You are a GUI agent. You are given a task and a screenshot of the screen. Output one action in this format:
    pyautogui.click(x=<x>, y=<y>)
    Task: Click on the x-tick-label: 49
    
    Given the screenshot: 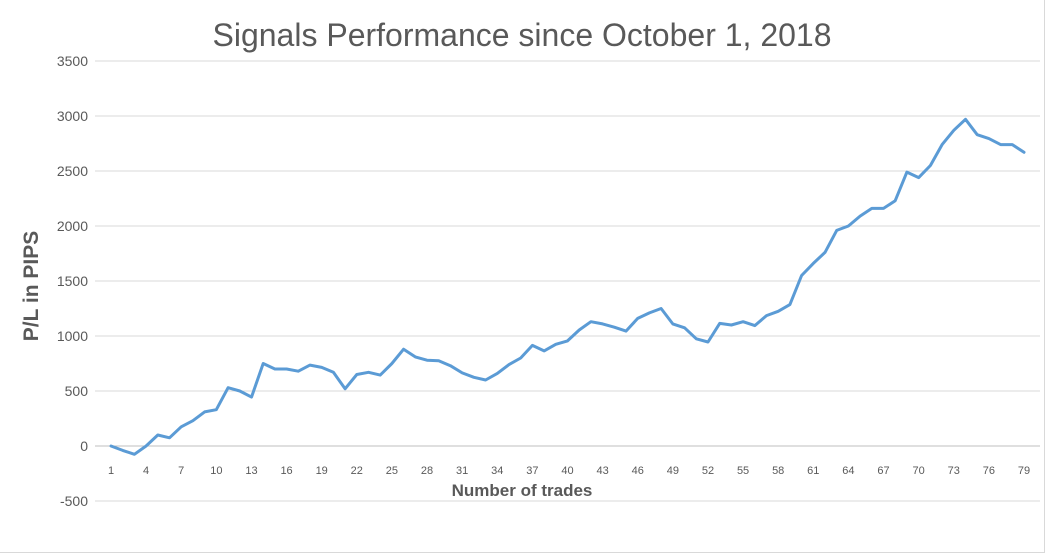 What is the action you would take?
    pyautogui.click(x=673, y=471)
    